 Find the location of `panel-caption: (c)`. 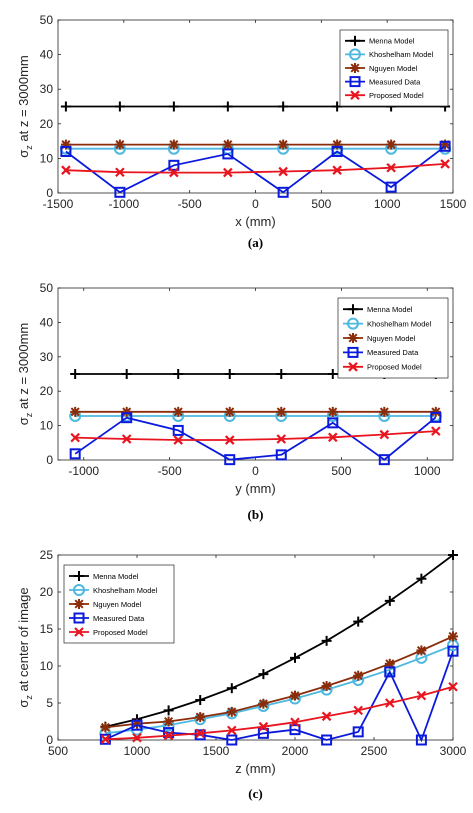

panel-caption: (c) is located at coordinates (255, 793).